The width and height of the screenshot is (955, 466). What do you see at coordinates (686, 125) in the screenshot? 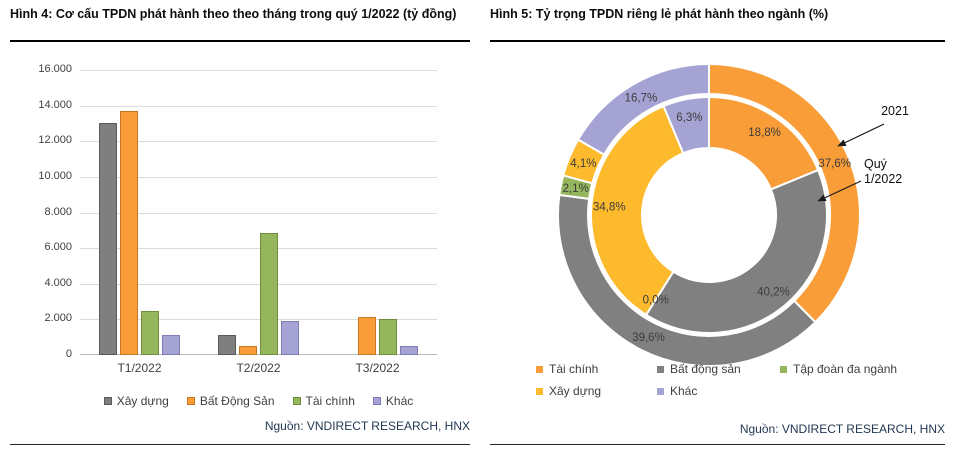
I see `donut-seg-Quý 1/2022-Khác` at bounding box center [686, 125].